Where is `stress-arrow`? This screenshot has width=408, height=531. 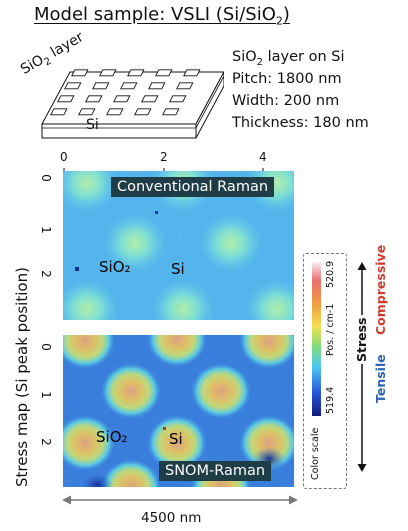
stress-arrow is located at coordinates (362, 367).